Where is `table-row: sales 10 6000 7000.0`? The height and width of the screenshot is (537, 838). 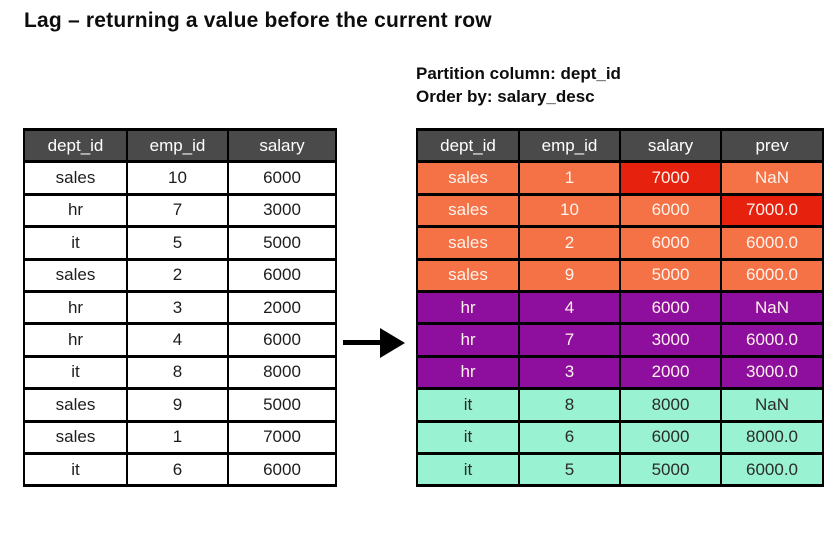 table-row: sales 10 6000 7000.0 is located at coordinates (620, 210).